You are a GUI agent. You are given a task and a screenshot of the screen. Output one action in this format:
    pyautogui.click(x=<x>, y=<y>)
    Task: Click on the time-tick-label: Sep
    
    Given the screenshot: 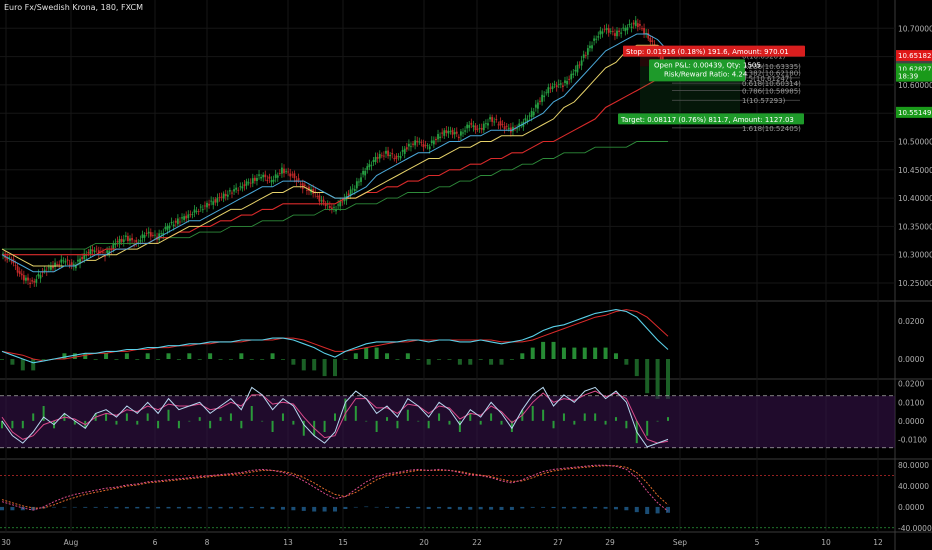 What is the action you would take?
    pyautogui.click(x=680, y=542)
    